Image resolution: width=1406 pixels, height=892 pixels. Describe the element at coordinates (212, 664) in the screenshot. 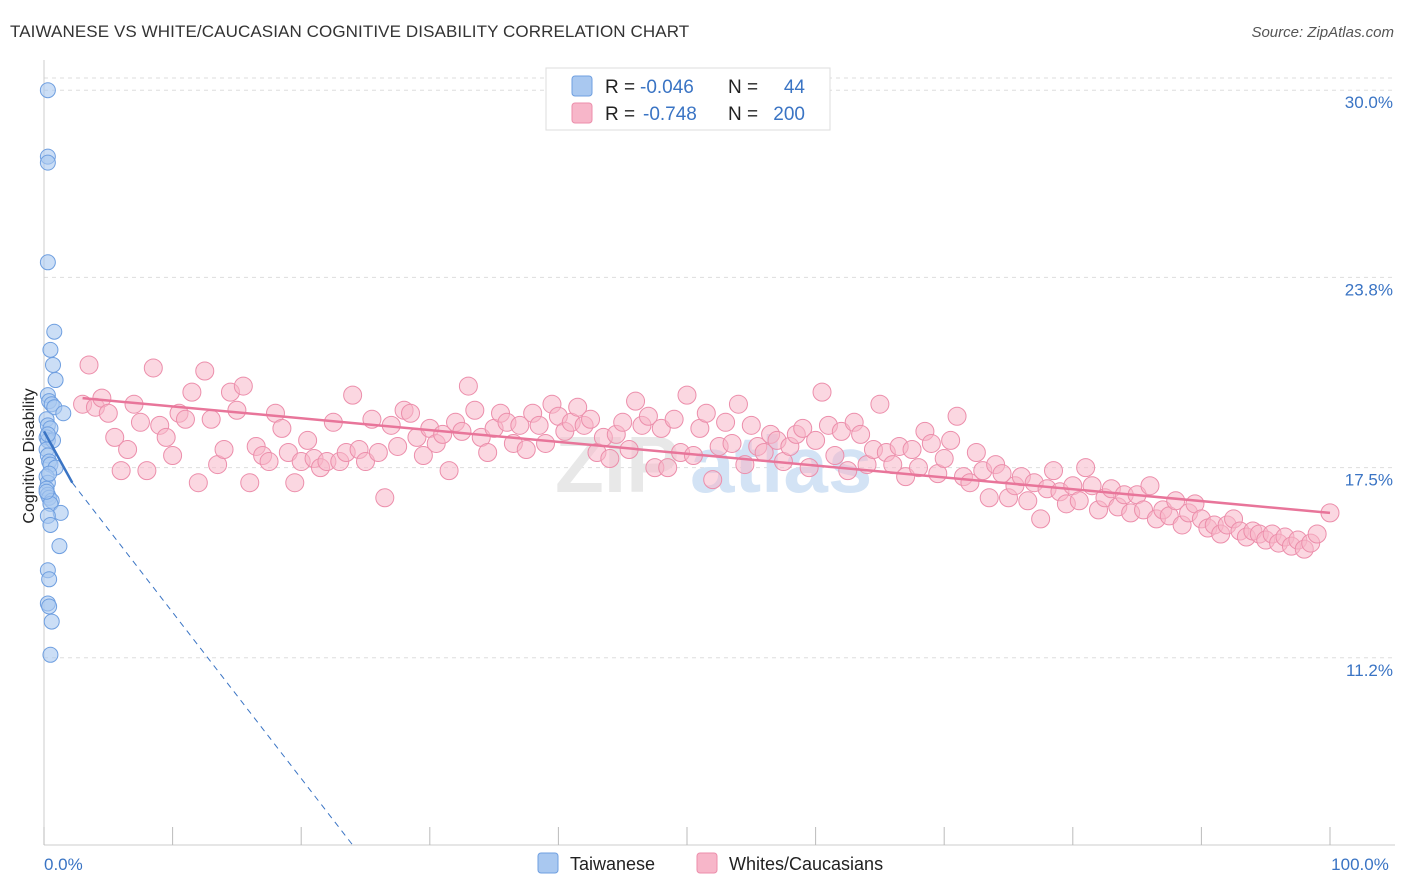

I see `trend-line-taiwanese-extension` at that location.